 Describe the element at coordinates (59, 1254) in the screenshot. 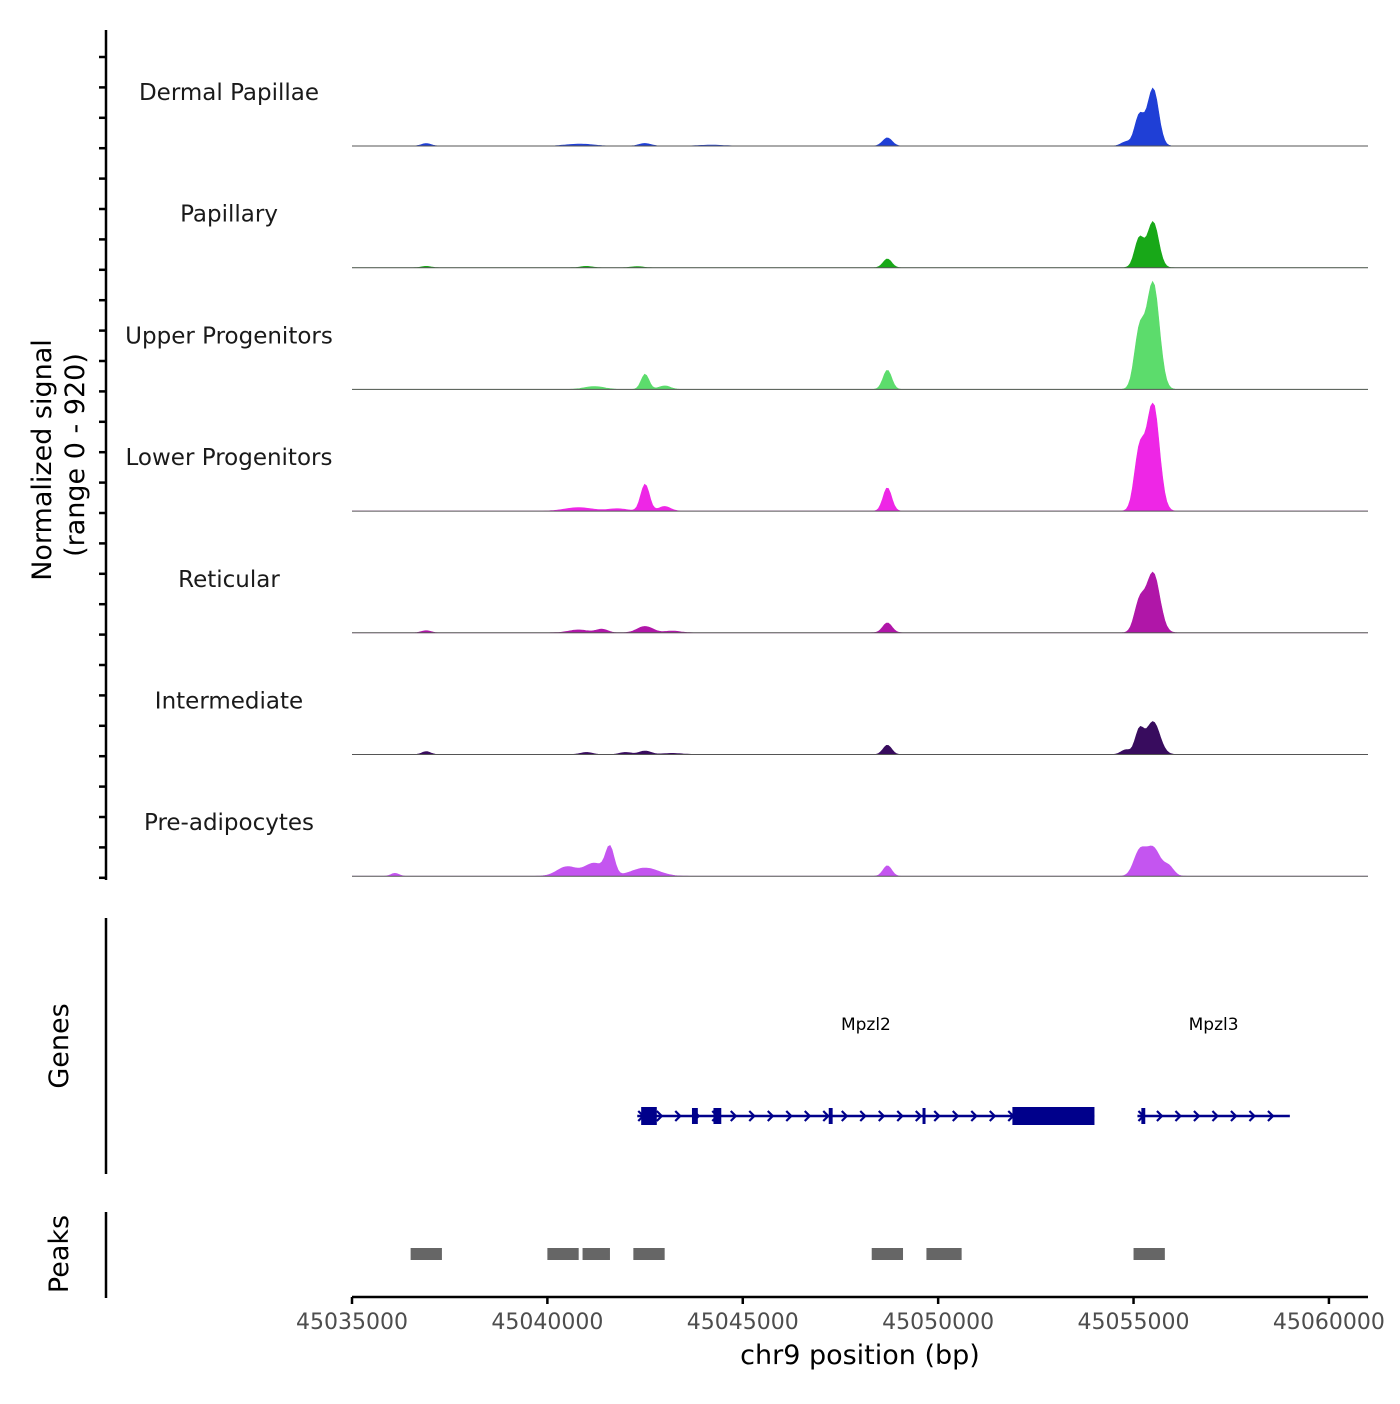

I see `peaks-panel-label: Peaks` at that location.